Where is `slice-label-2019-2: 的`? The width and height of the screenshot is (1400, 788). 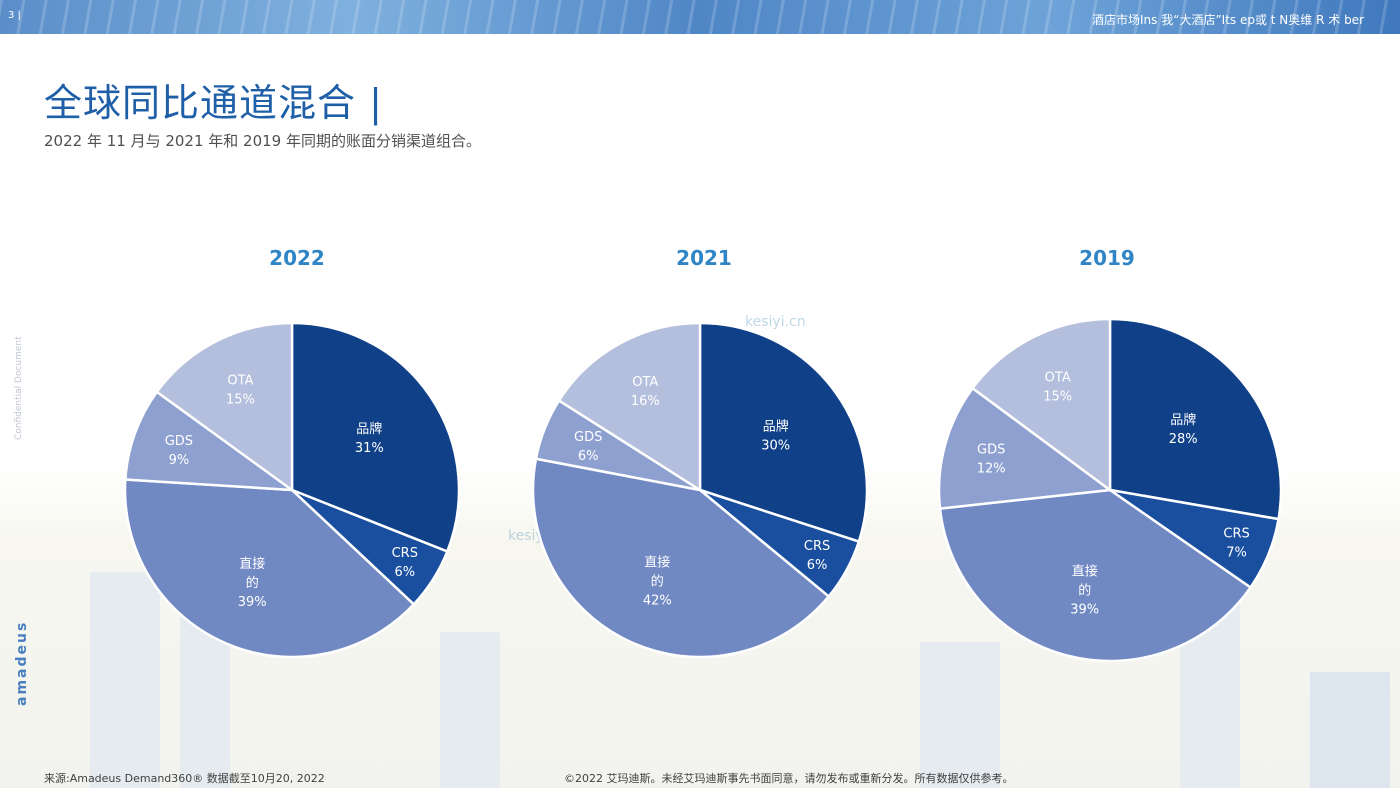
slice-label-2019-2: 的 is located at coordinates (1084, 590).